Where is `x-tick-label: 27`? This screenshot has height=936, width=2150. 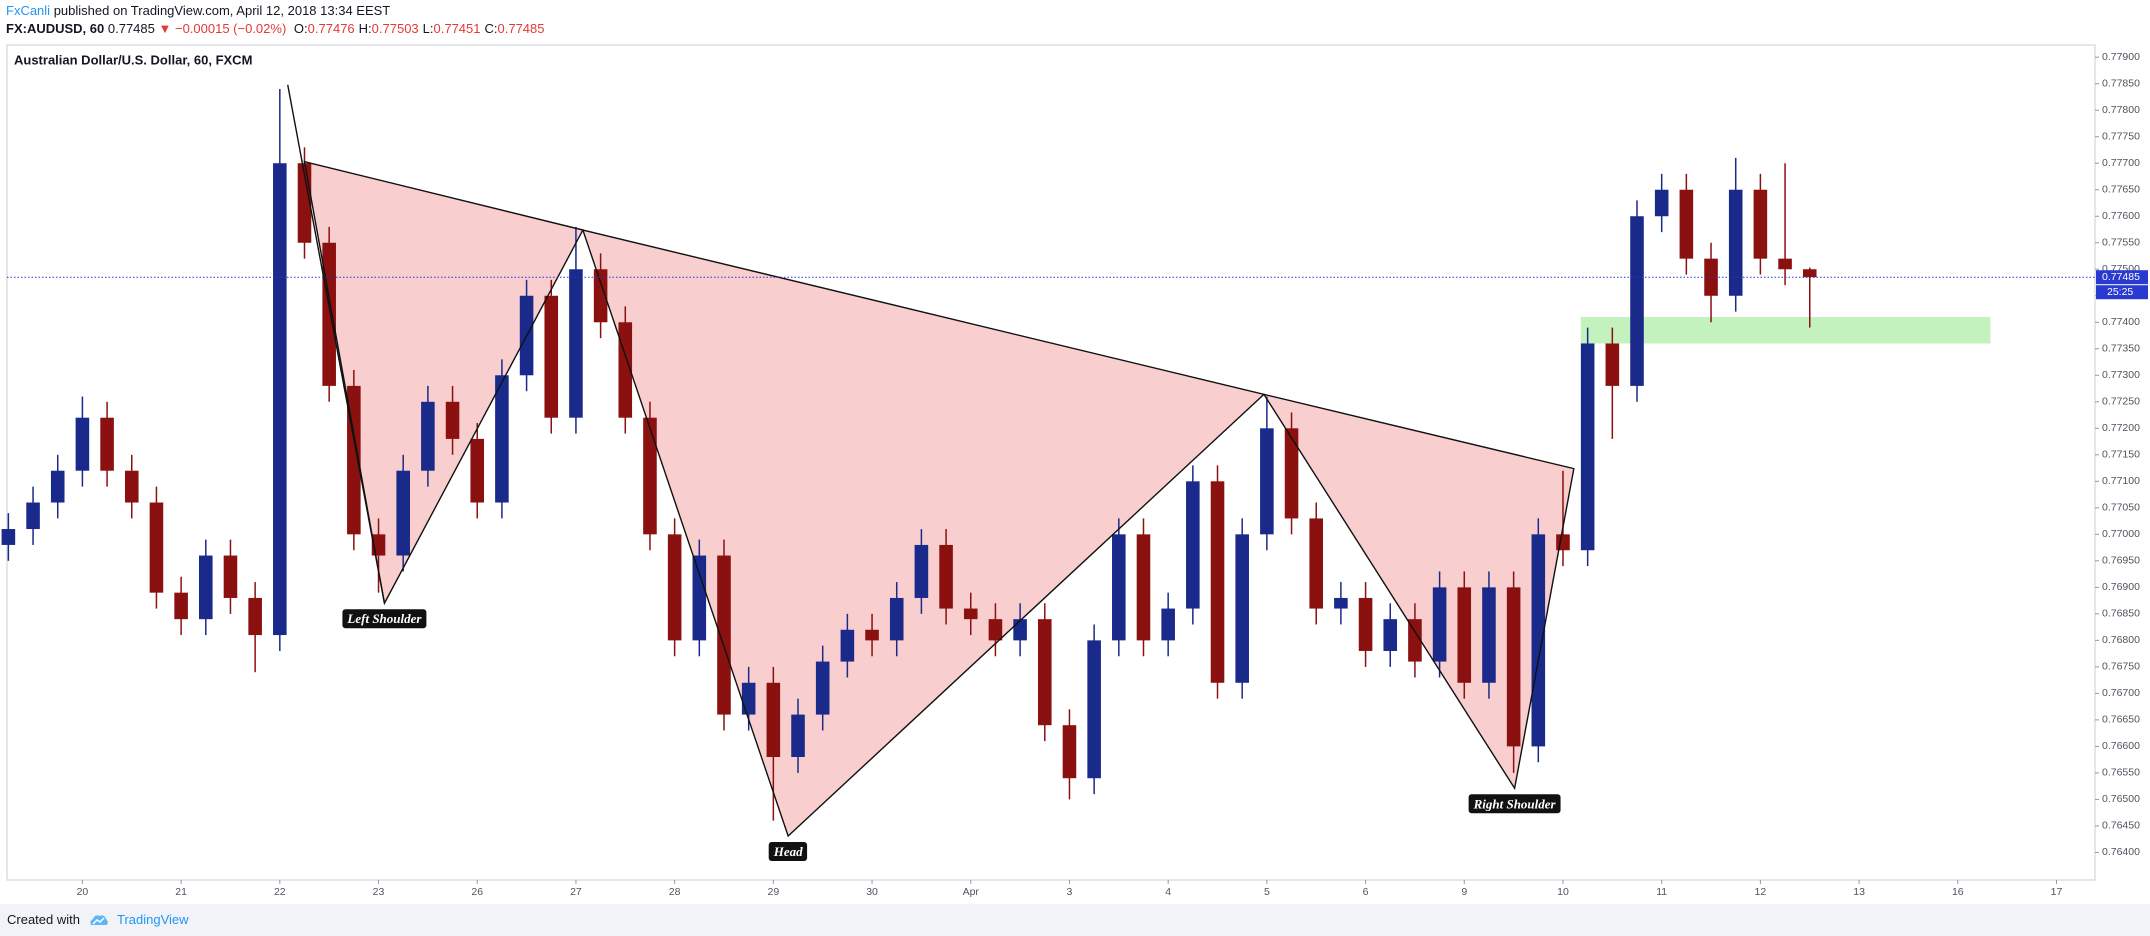
x-tick-label: 27 is located at coordinates (576, 892).